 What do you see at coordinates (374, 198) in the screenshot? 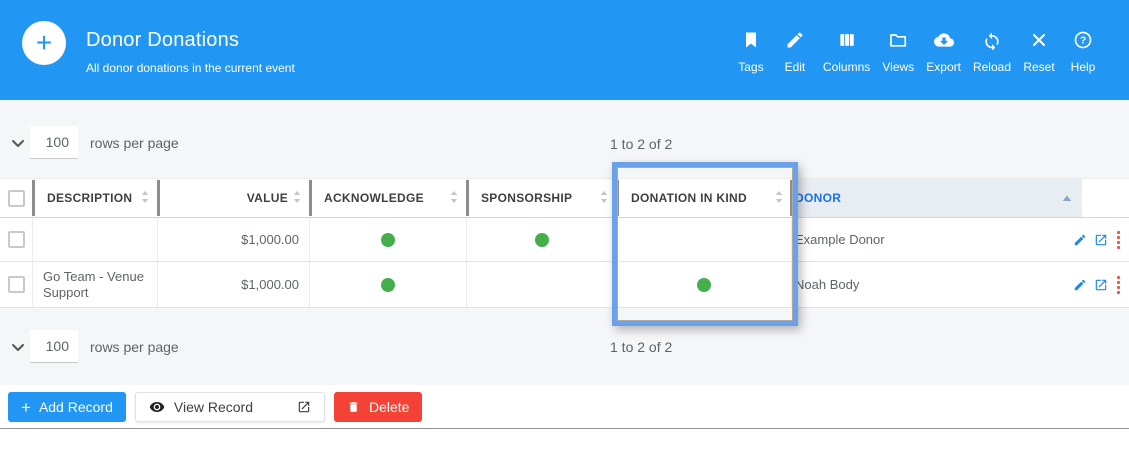
I see `column-label: ACKNOWLEDGE` at bounding box center [374, 198].